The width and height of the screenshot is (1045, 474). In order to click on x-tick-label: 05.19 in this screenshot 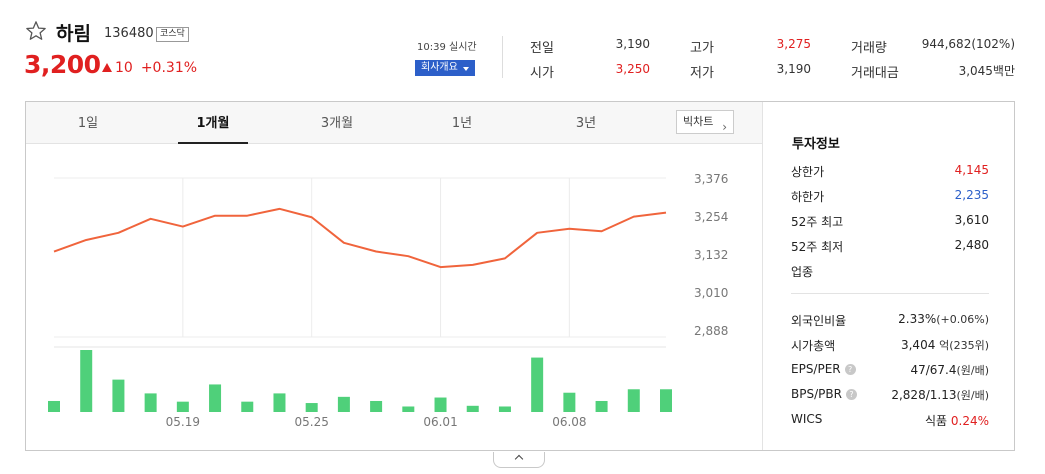, I will do `click(183, 422)`.